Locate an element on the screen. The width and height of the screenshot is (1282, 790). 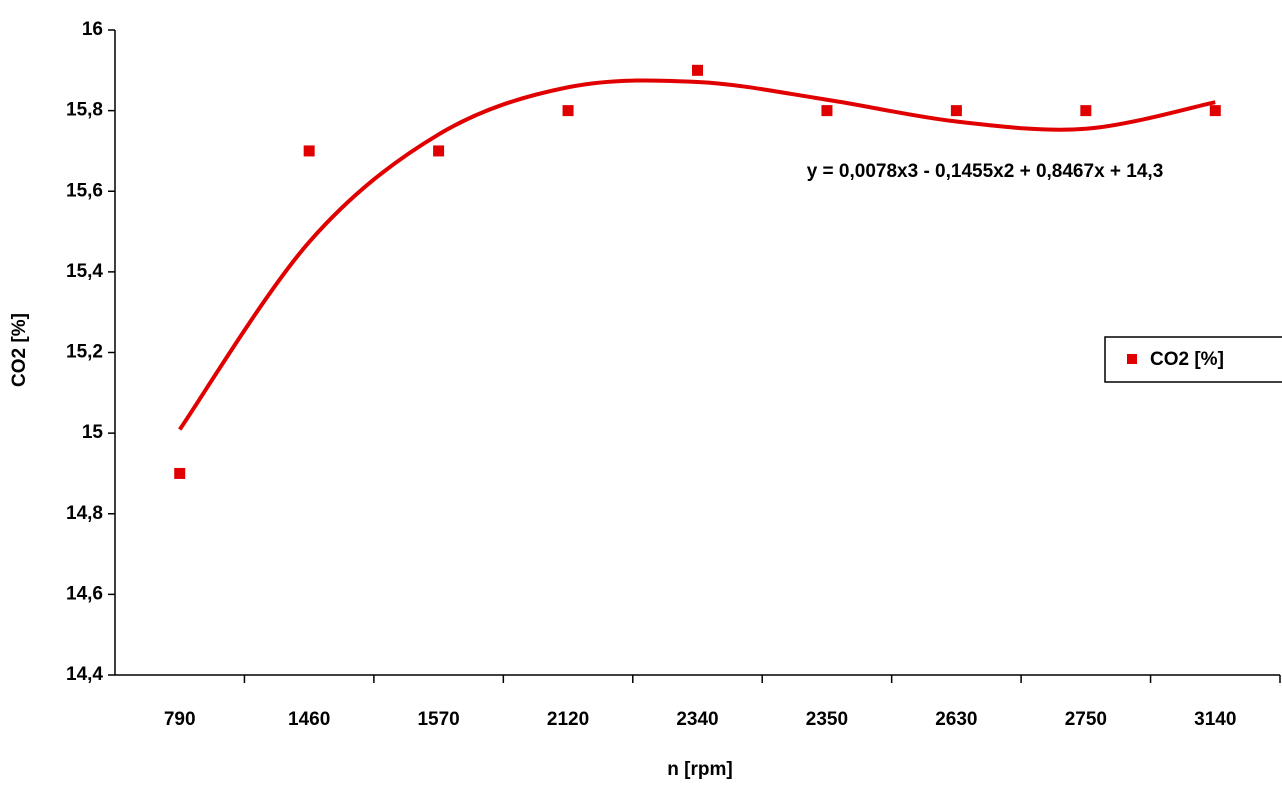
x-tick-label: 790 is located at coordinates (180, 719).